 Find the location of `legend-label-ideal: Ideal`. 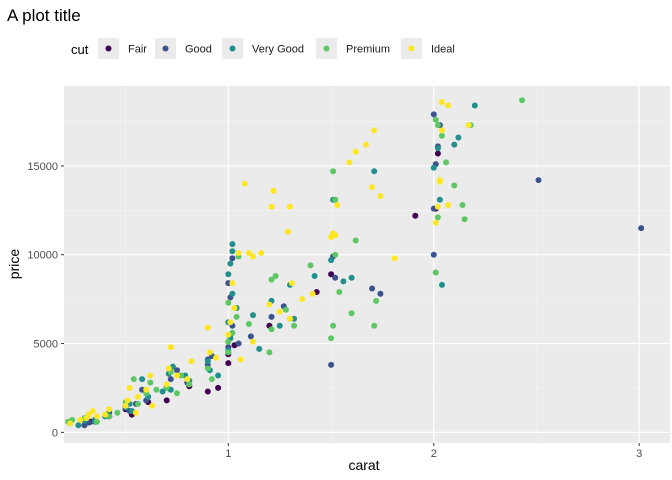

legend-label-ideal: Ideal is located at coordinates (443, 50).